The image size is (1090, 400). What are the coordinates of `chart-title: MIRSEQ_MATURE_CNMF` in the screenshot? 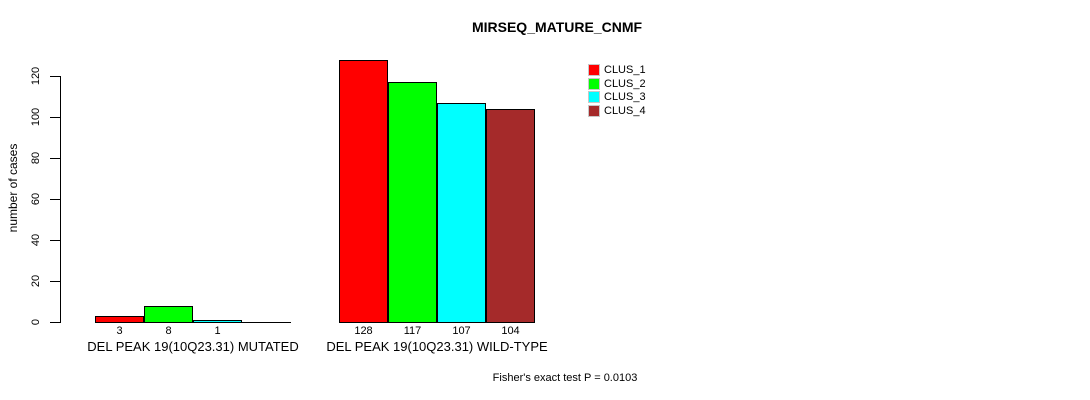 It's located at (557, 27).